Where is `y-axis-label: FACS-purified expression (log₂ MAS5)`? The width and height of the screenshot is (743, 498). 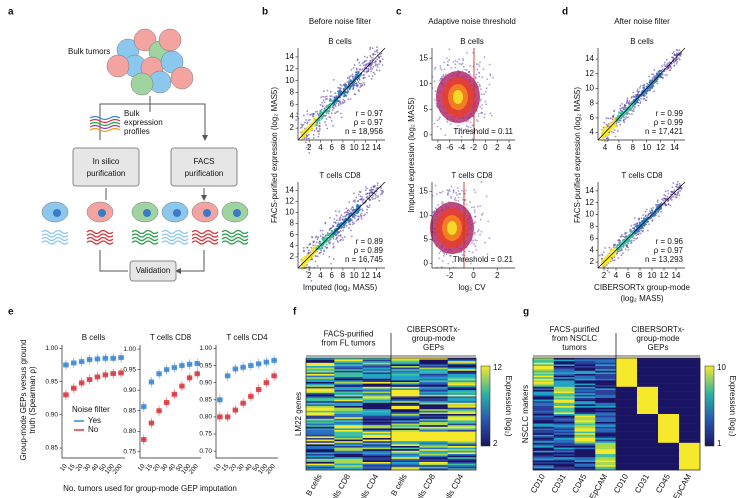
y-axis-label: FACS-purified expression (log₂ MAS5) is located at coordinates (577, 155).